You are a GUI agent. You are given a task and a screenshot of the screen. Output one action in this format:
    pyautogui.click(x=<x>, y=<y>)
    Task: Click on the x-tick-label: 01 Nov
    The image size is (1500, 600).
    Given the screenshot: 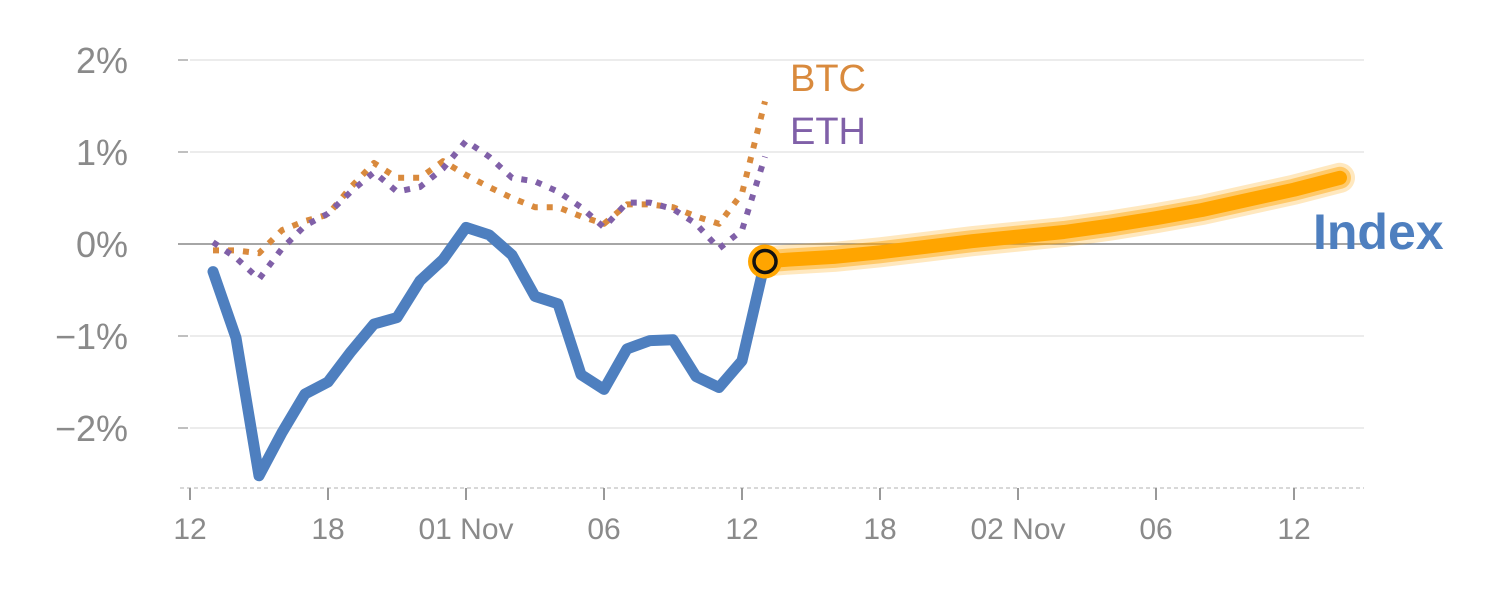 What is the action you would take?
    pyautogui.click(x=465, y=529)
    